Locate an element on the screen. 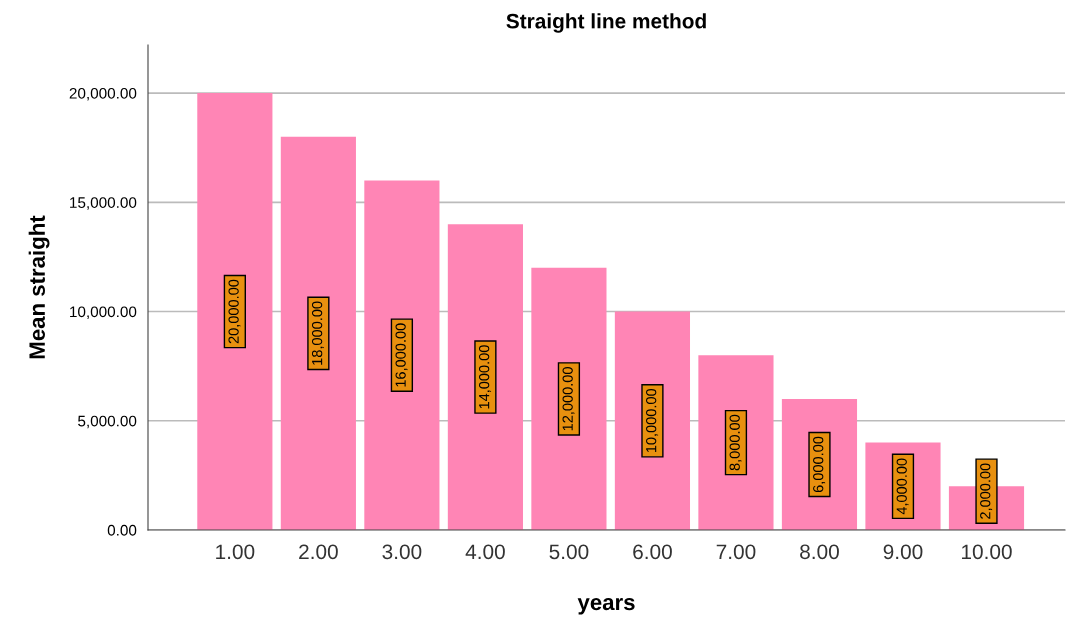 The image size is (1067, 624). x-tick-label: 4.00 is located at coordinates (485, 552).